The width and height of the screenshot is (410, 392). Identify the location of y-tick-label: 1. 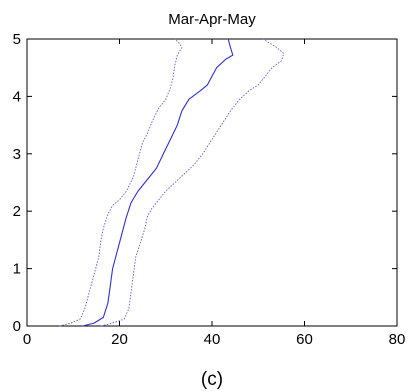
(17, 269).